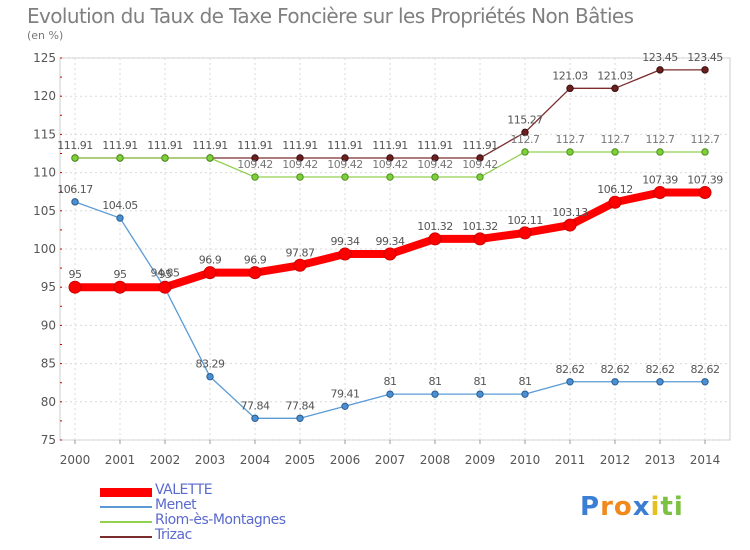  I want to click on x-tick-label: 2005, so click(300, 460).